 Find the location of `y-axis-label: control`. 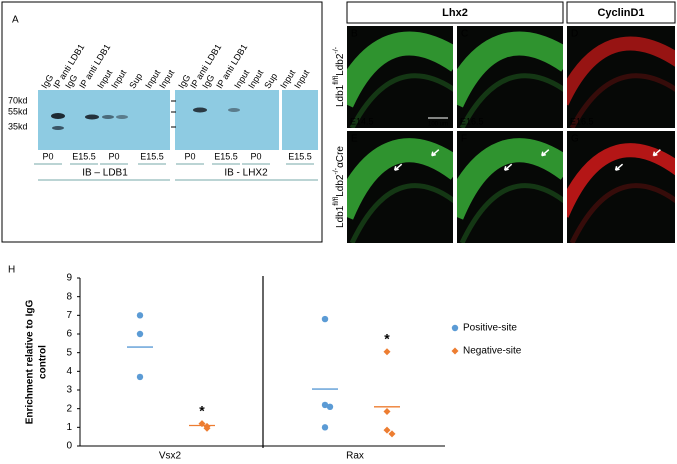

y-axis-label: control is located at coordinates (43, 362).